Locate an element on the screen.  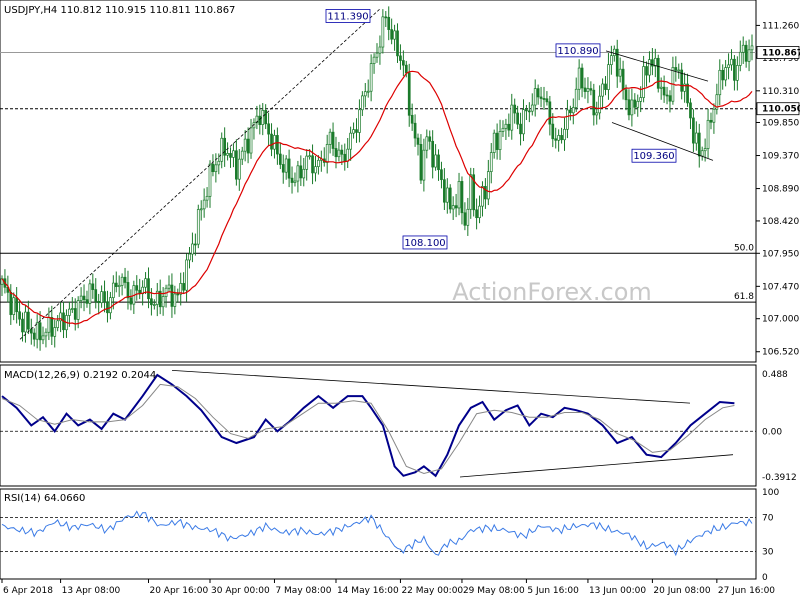
macd-y-label: 0.488 is located at coordinates (775, 375).